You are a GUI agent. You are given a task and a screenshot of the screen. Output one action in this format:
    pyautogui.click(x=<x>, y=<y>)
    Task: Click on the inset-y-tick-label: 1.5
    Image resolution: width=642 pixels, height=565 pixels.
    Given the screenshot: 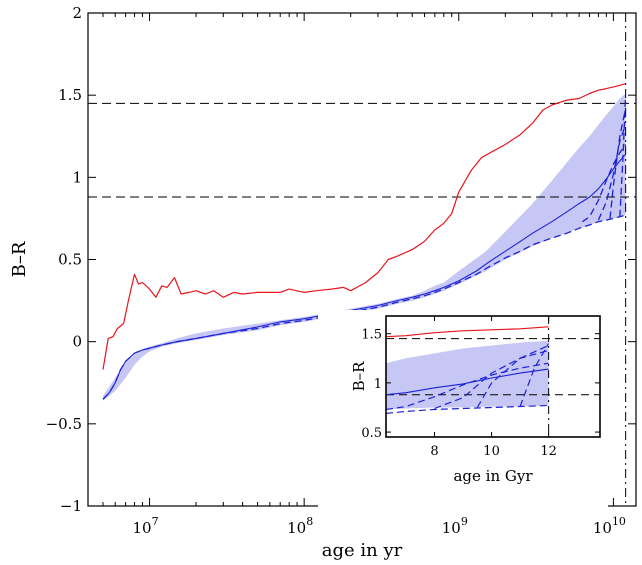 What is the action you would take?
    pyautogui.click(x=371, y=335)
    